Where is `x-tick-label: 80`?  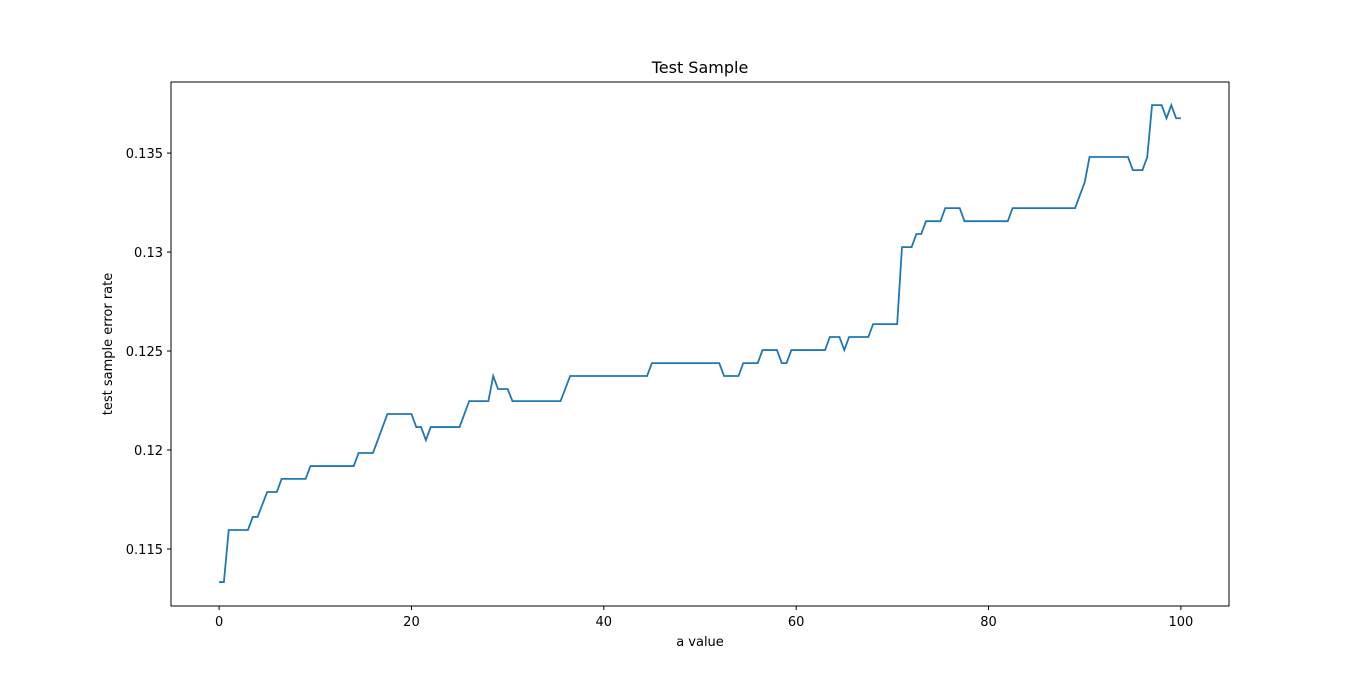
x-tick-label: 80 is located at coordinates (988, 622).